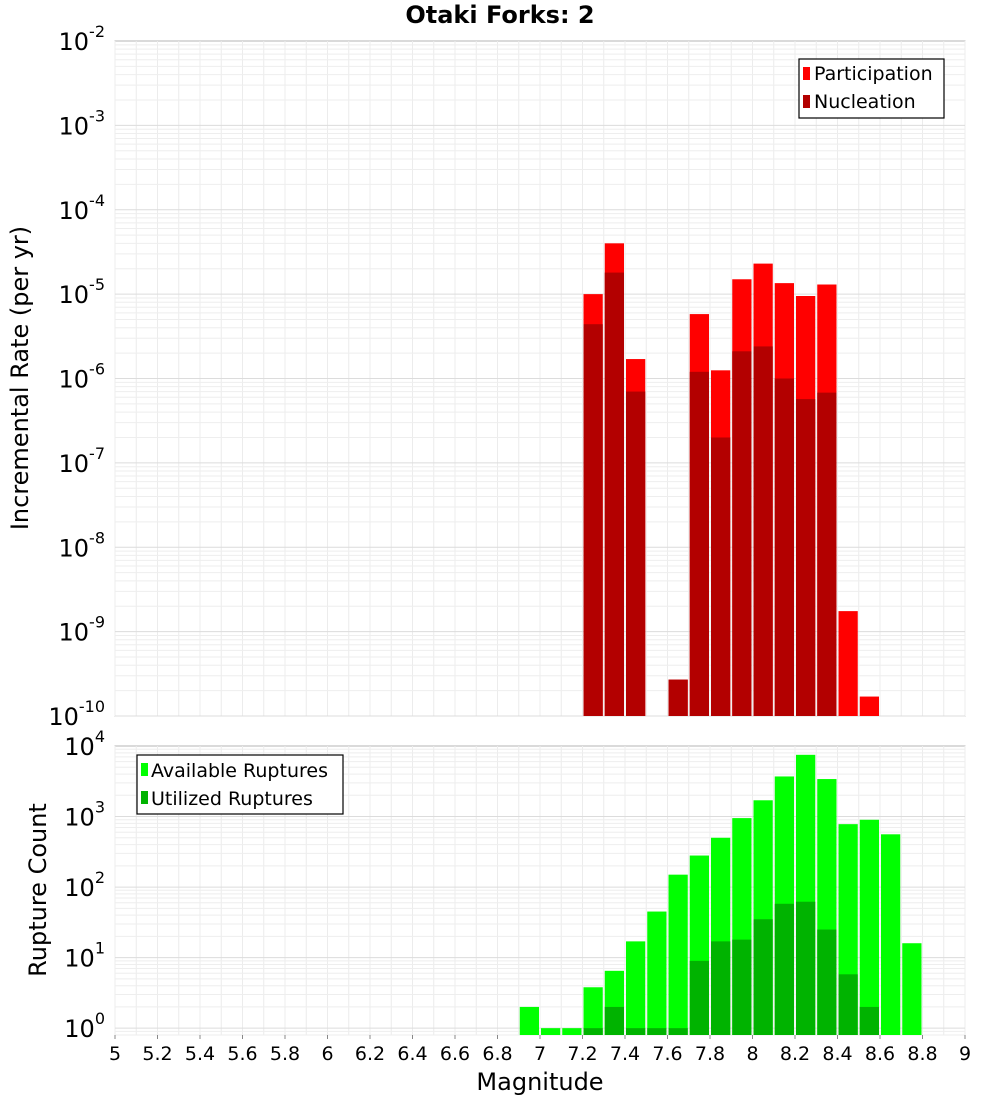 This screenshot has width=1000, height=1100. What do you see at coordinates (710, 1054) in the screenshot?
I see `x-tick-label: 7.8` at bounding box center [710, 1054].